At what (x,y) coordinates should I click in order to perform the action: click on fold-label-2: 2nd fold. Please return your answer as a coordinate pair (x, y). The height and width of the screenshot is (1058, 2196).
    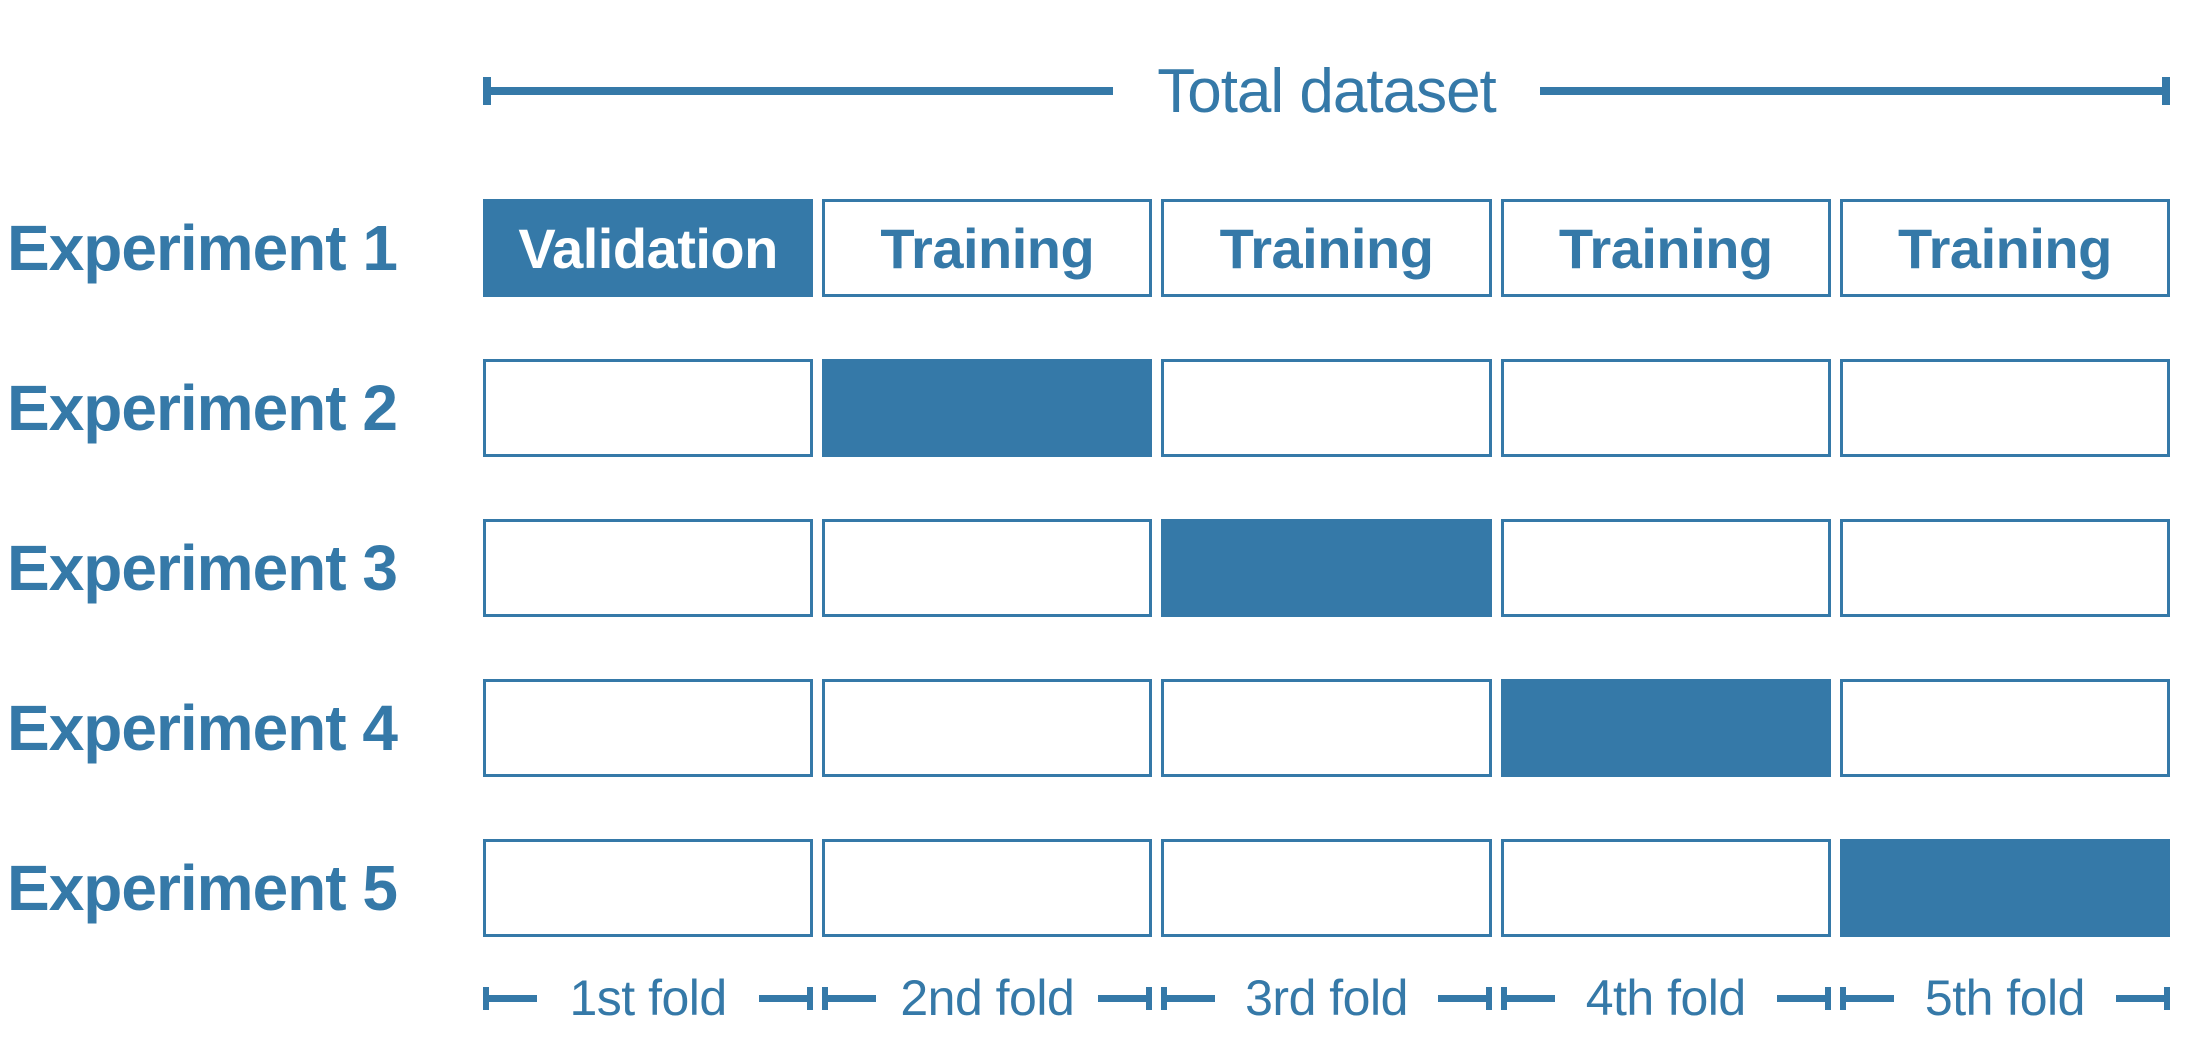
    Looking at the image, I should click on (987, 998).